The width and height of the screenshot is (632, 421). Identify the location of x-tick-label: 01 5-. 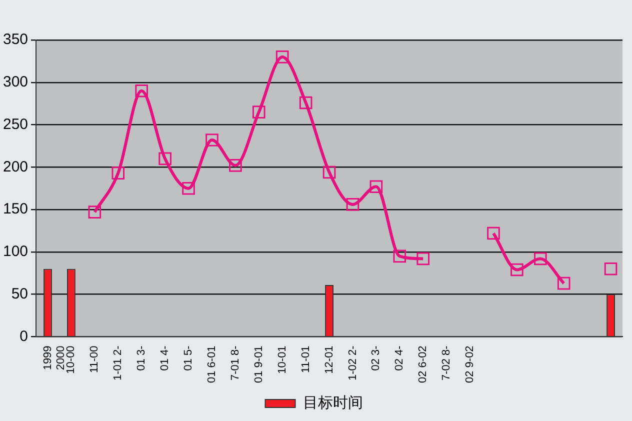
(188, 358).